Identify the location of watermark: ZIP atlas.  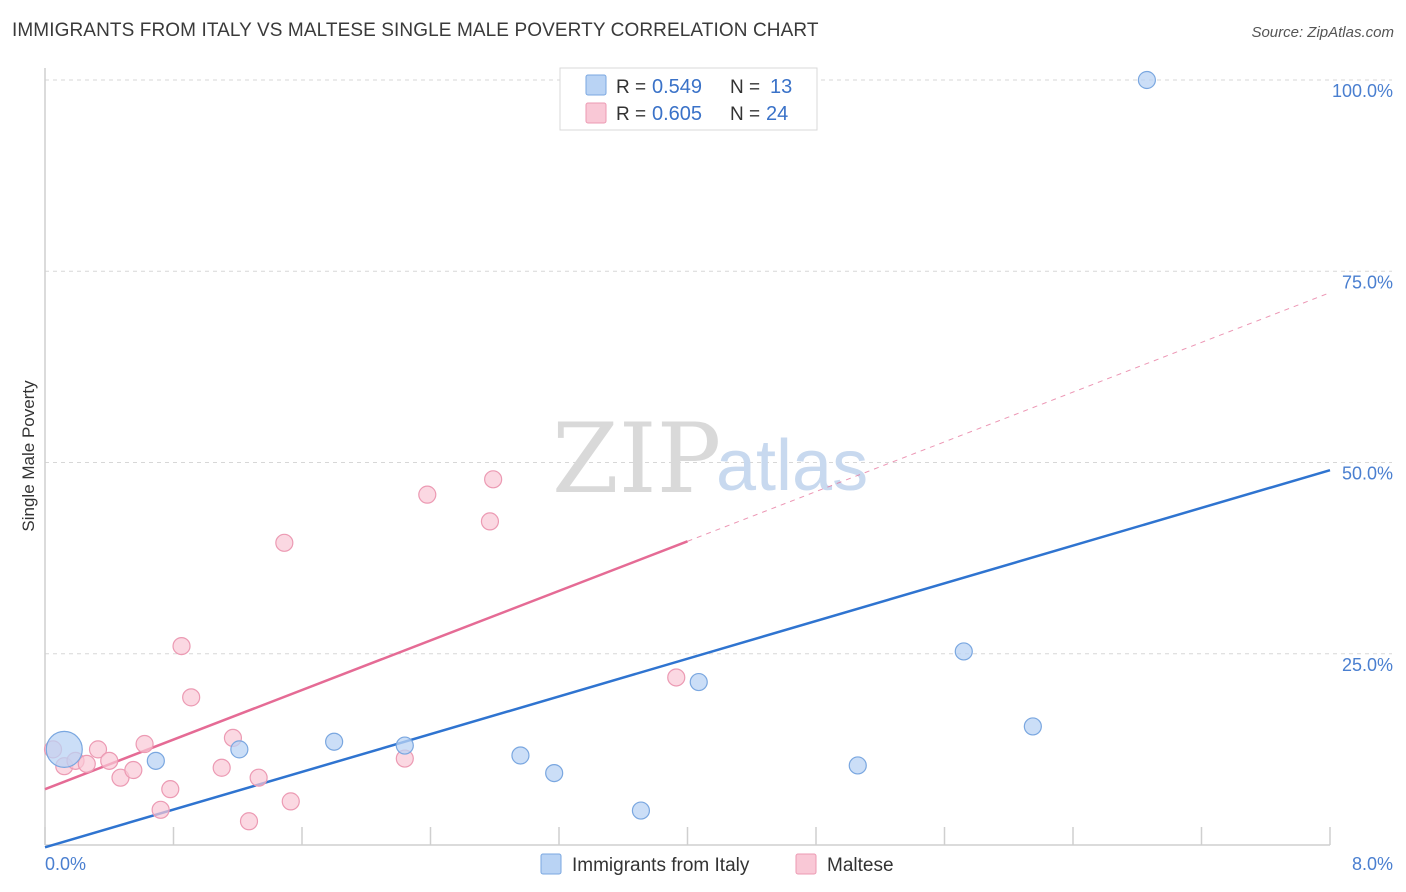
(710, 459).